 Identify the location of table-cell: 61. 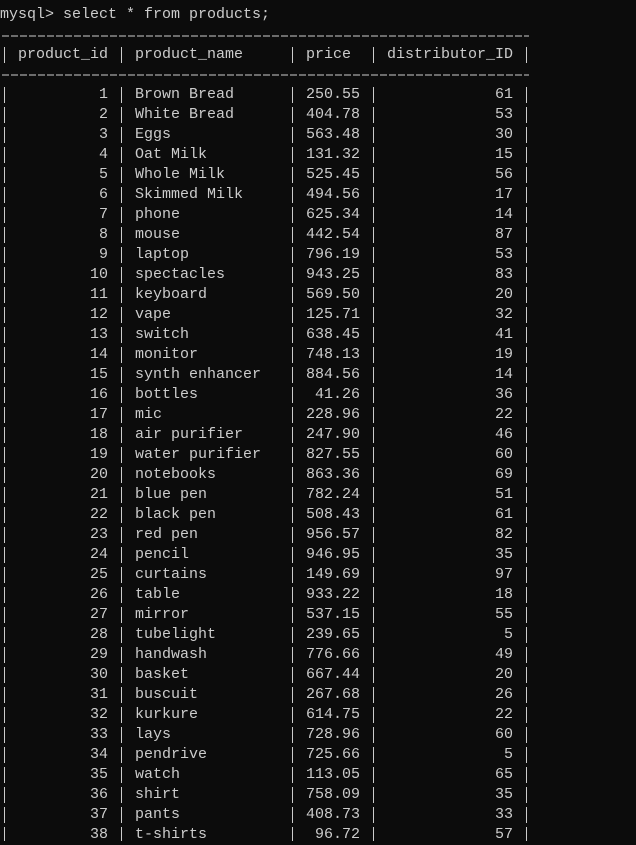
(503, 514).